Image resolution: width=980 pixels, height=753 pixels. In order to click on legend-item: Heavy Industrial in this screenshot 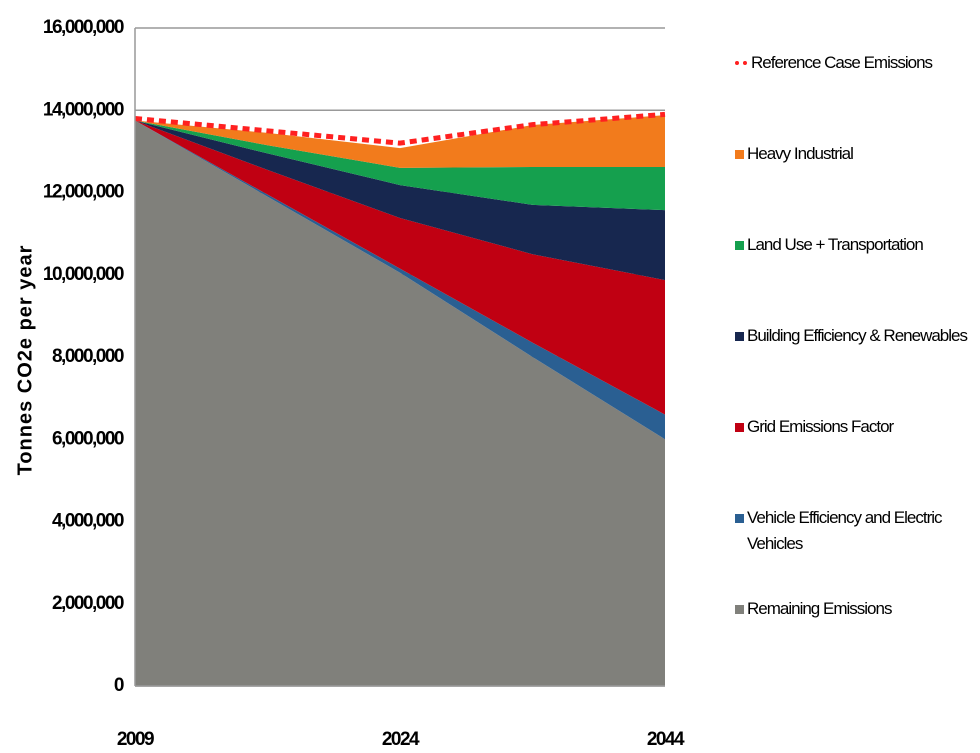, I will do `click(857, 186)`.